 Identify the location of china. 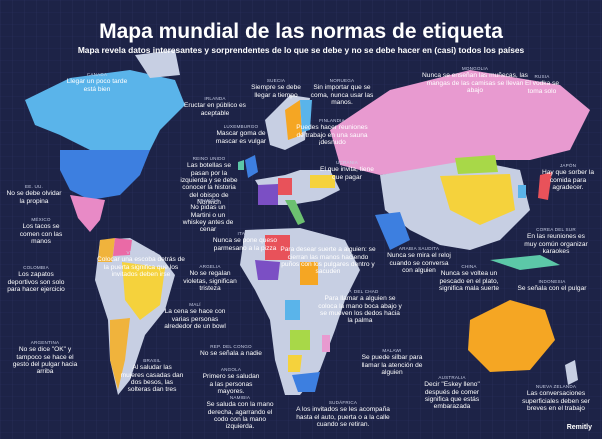
(477, 199).